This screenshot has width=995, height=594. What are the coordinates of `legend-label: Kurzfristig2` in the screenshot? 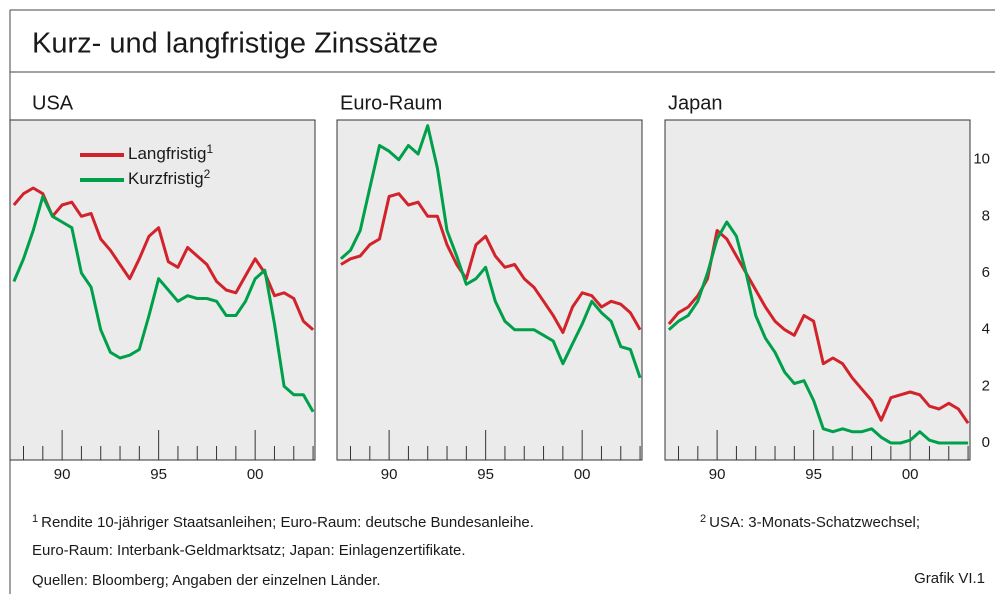 It's located at (169, 177).